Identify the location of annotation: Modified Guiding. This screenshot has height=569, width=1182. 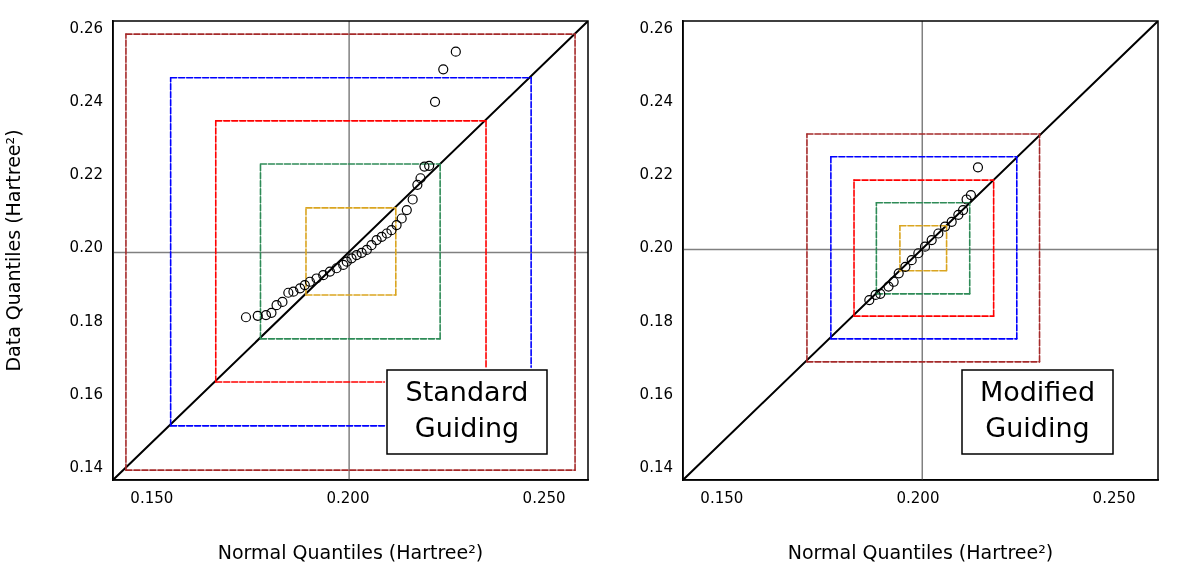
(1037, 410).